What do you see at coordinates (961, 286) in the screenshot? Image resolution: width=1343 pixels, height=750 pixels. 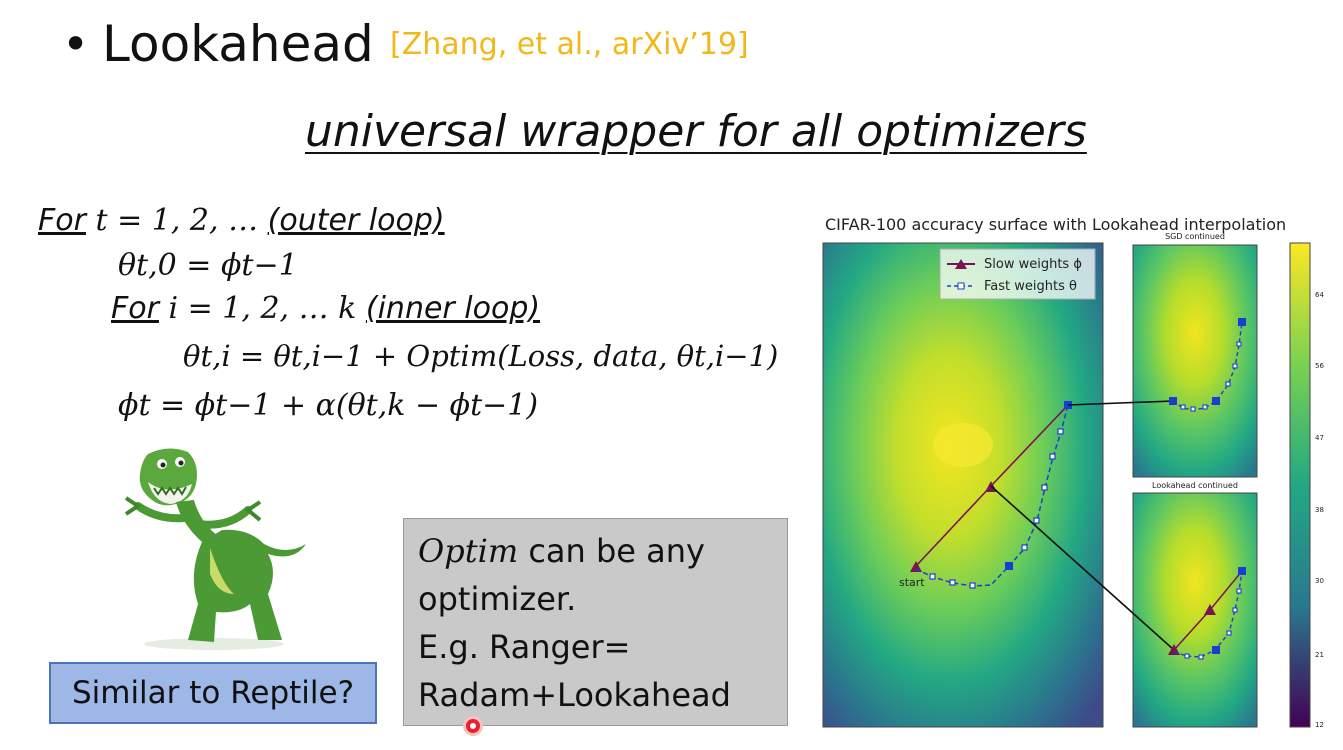 I see `fast-weights-legend-icon` at bounding box center [961, 286].